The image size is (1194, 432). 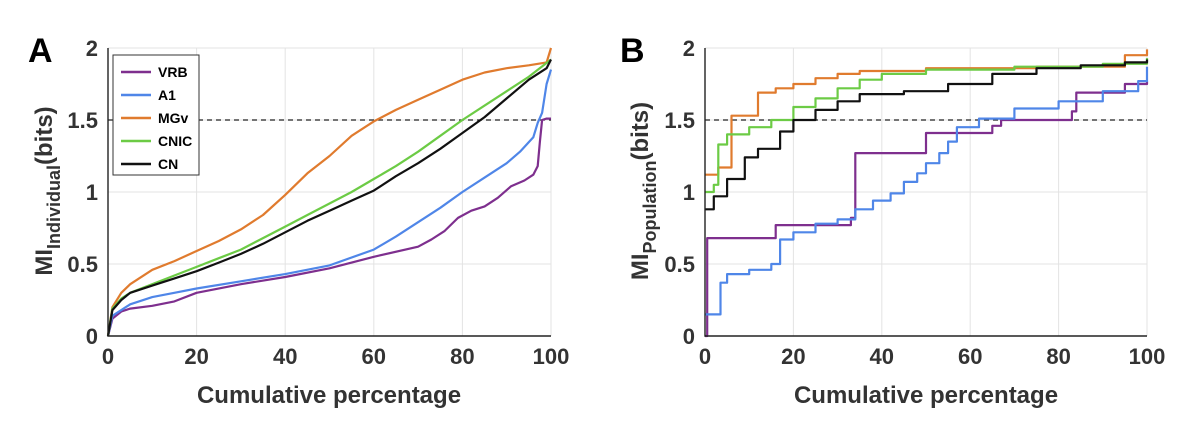 I want to click on panel-b-y-axis-label: MIPopulation(bits), so click(x=643, y=191).